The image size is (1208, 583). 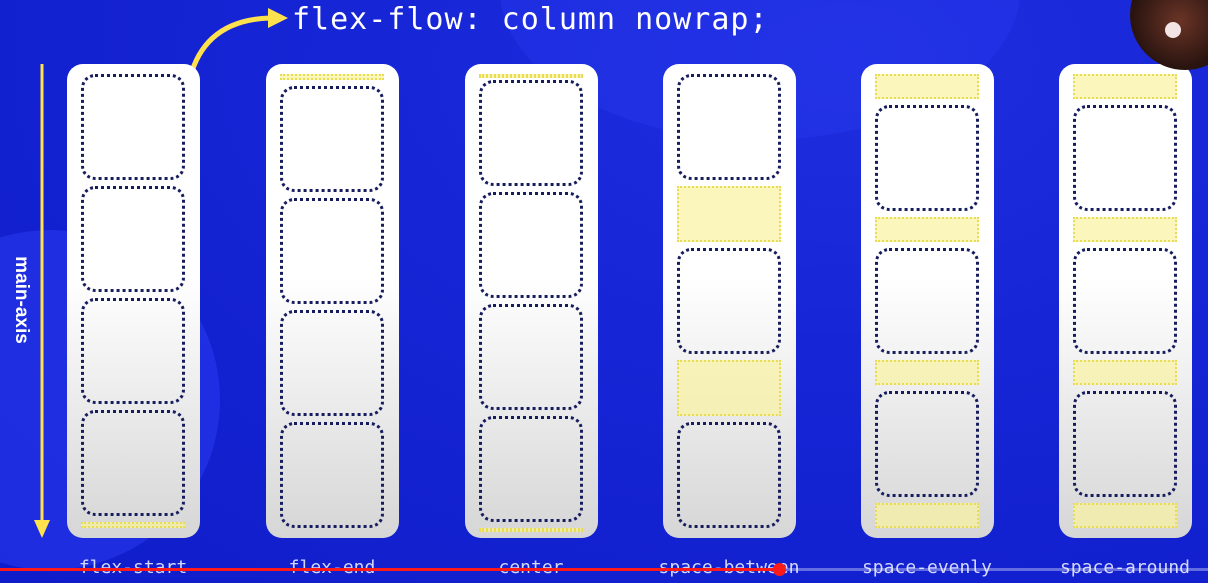 I want to click on flex-container-space-around, so click(x=1125, y=301).